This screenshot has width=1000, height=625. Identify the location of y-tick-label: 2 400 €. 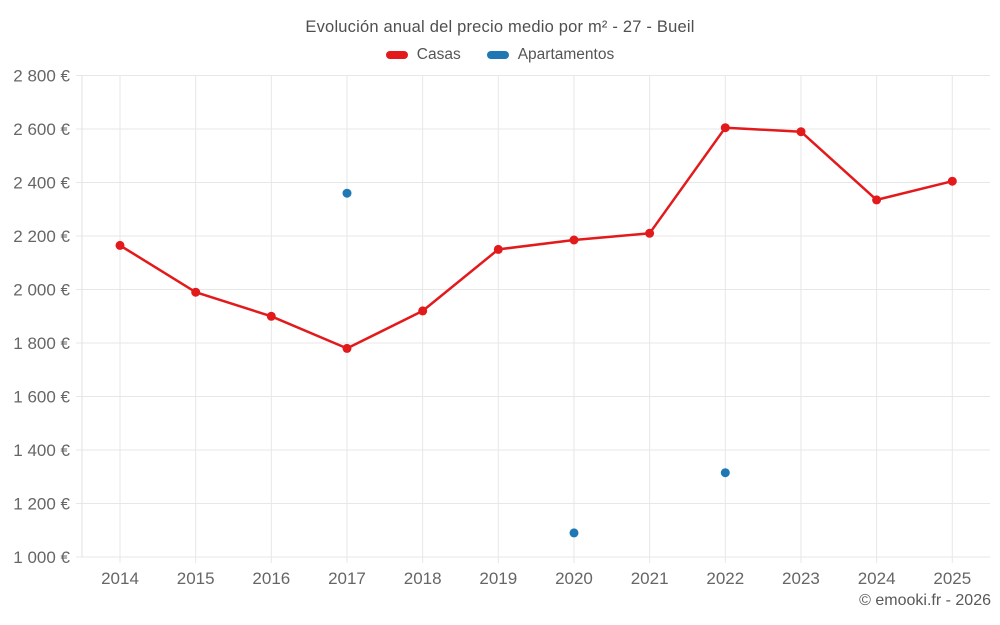
(41, 183).